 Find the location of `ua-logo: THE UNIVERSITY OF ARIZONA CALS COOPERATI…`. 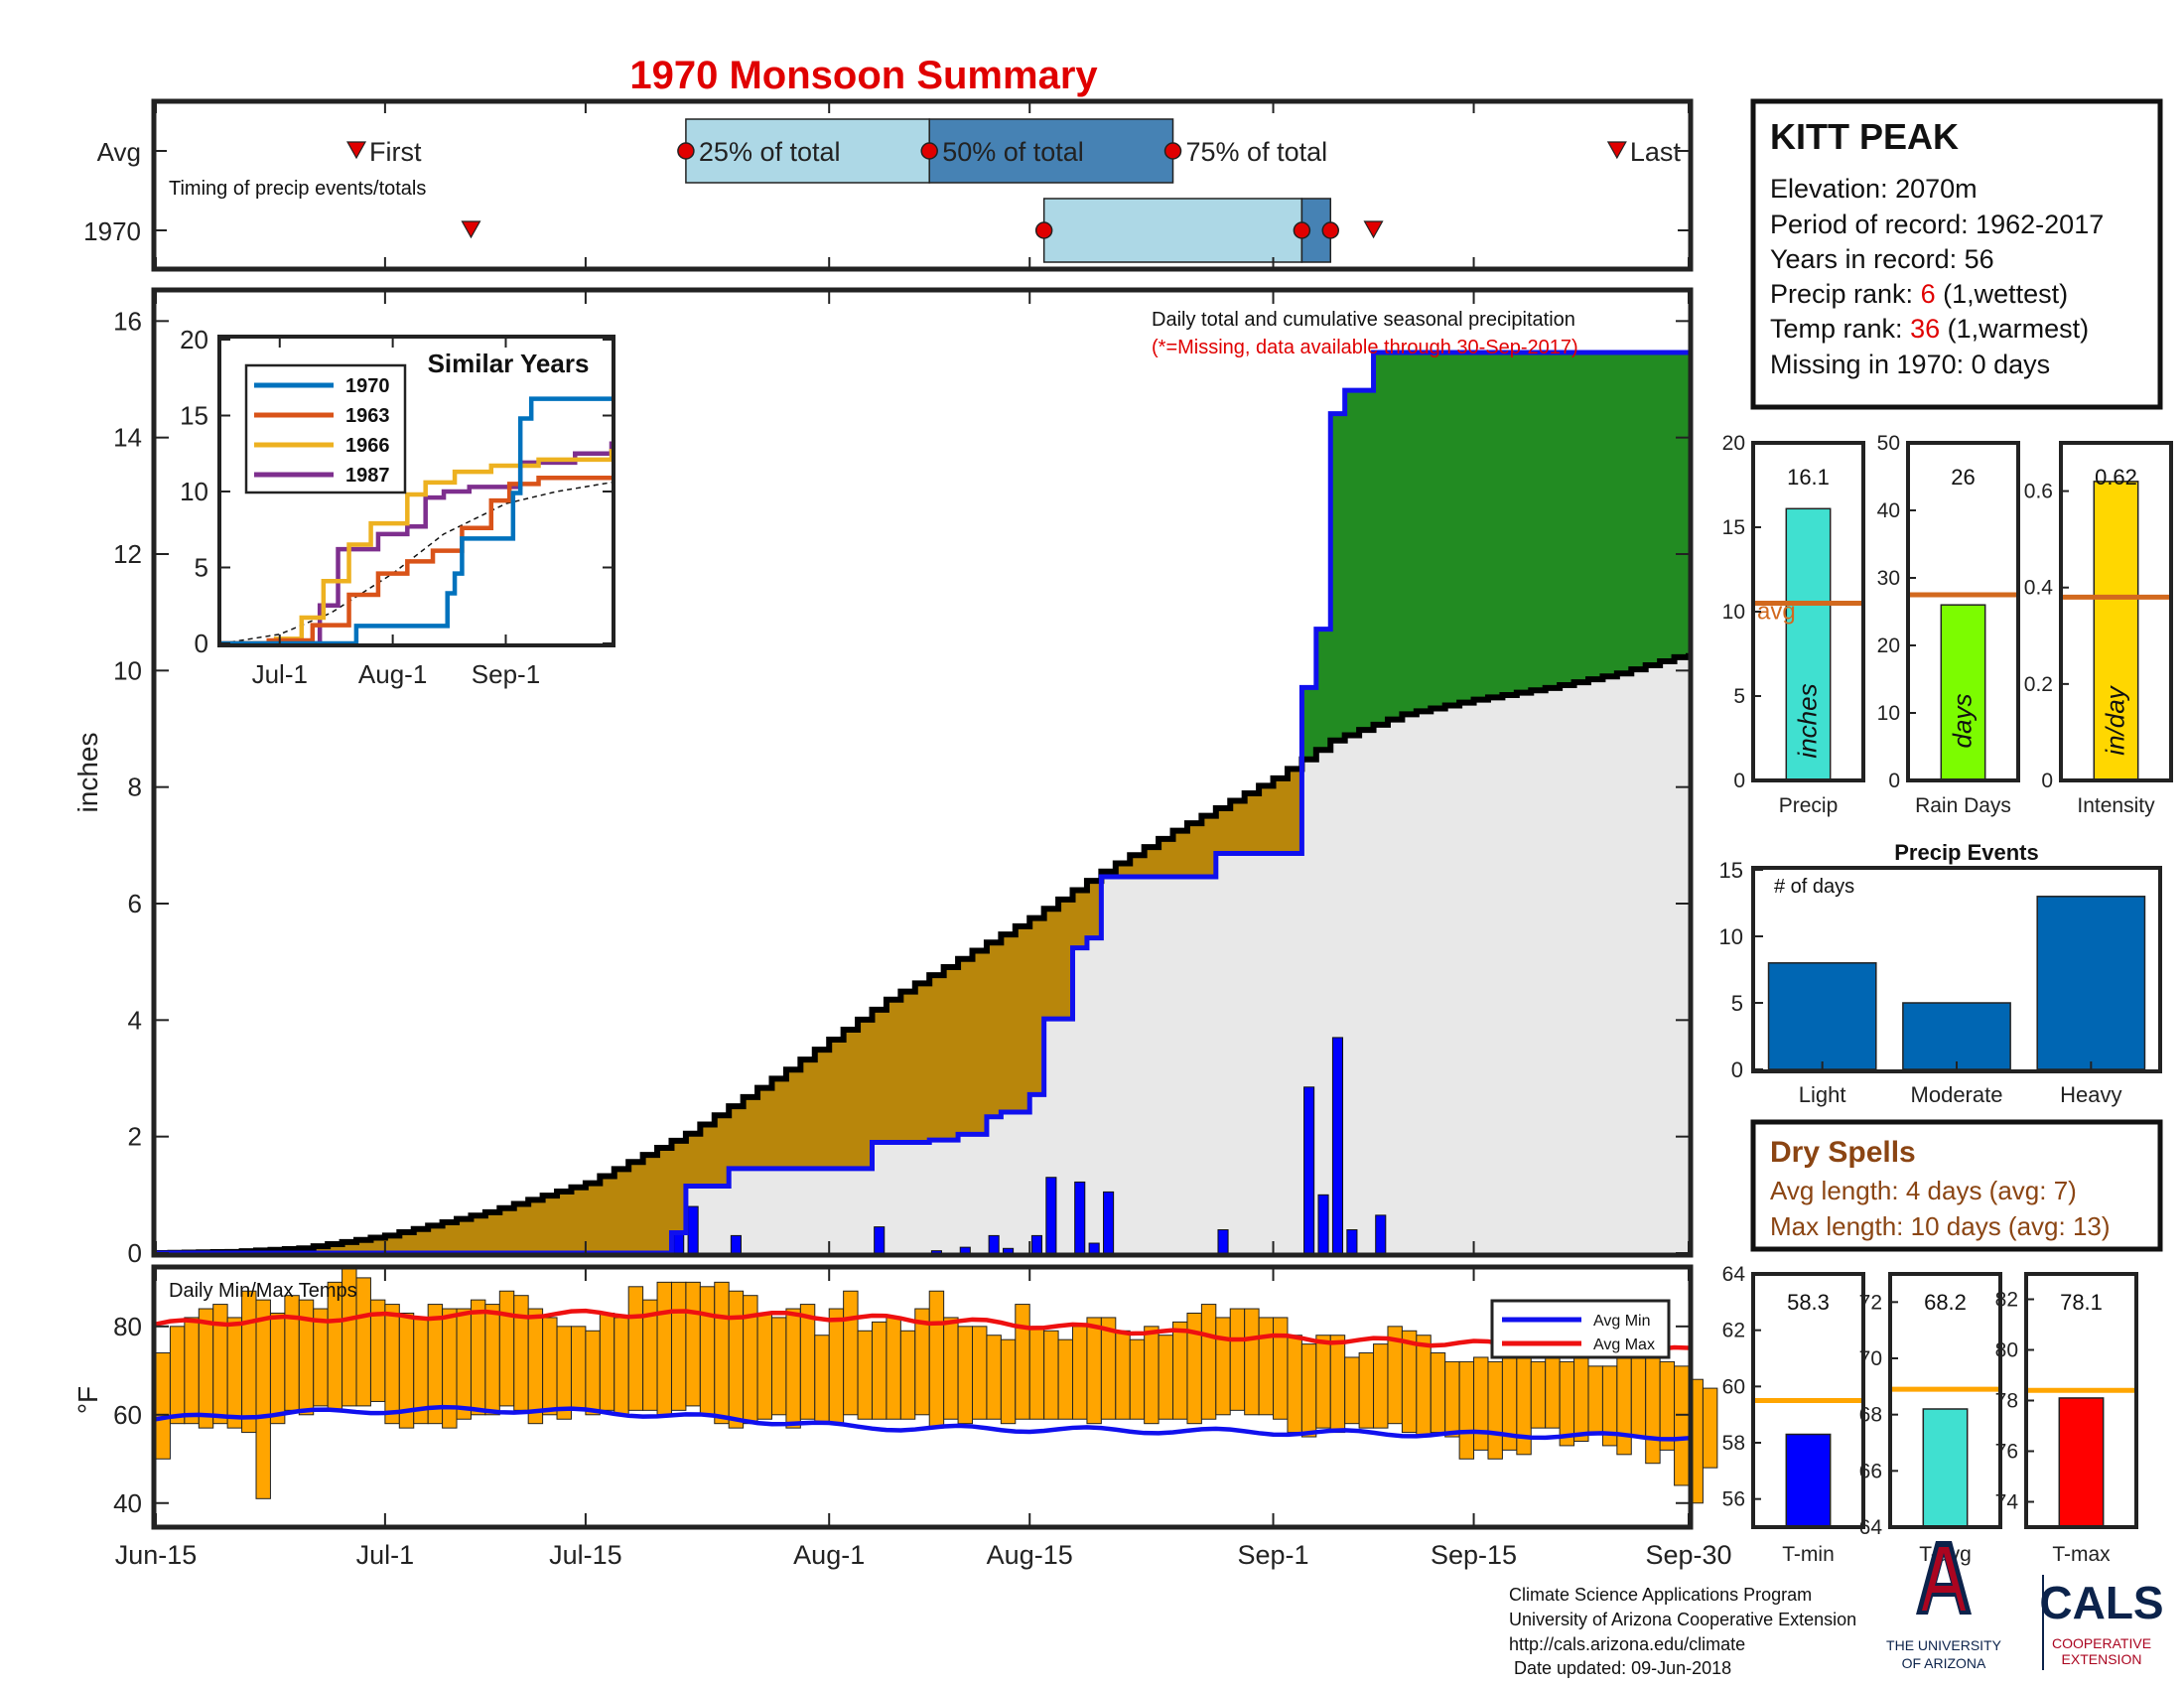

ua-logo: THE UNIVERSITY OF ARIZONA CALS COOPERATI… is located at coordinates (2025, 1606).